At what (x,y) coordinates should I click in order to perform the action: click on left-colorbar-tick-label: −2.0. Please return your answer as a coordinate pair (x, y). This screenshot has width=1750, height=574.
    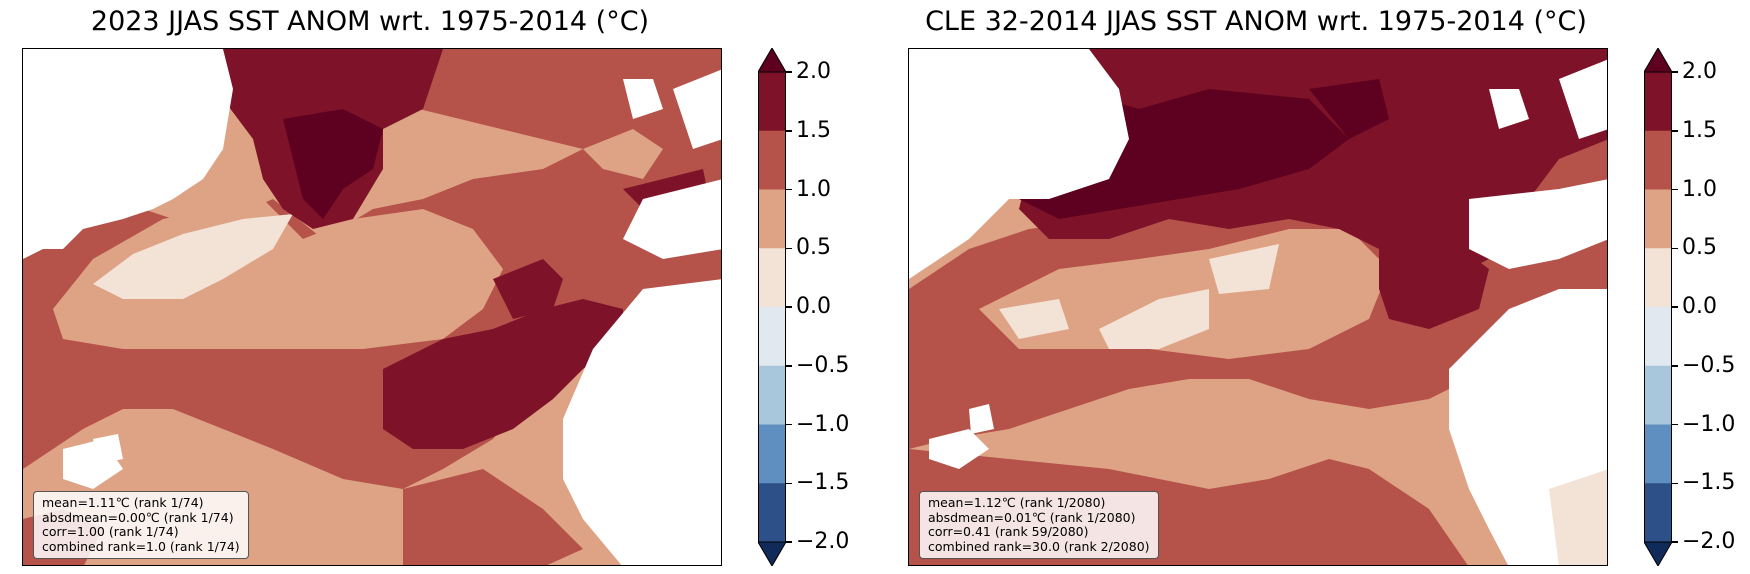
    Looking at the image, I should click on (823, 541).